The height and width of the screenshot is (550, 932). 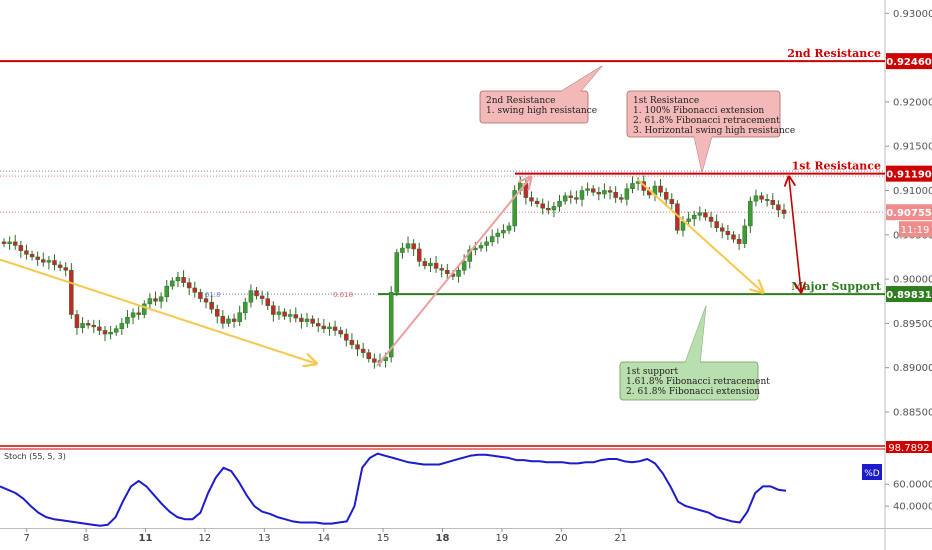 I want to click on range-arrow, so click(x=795, y=234).